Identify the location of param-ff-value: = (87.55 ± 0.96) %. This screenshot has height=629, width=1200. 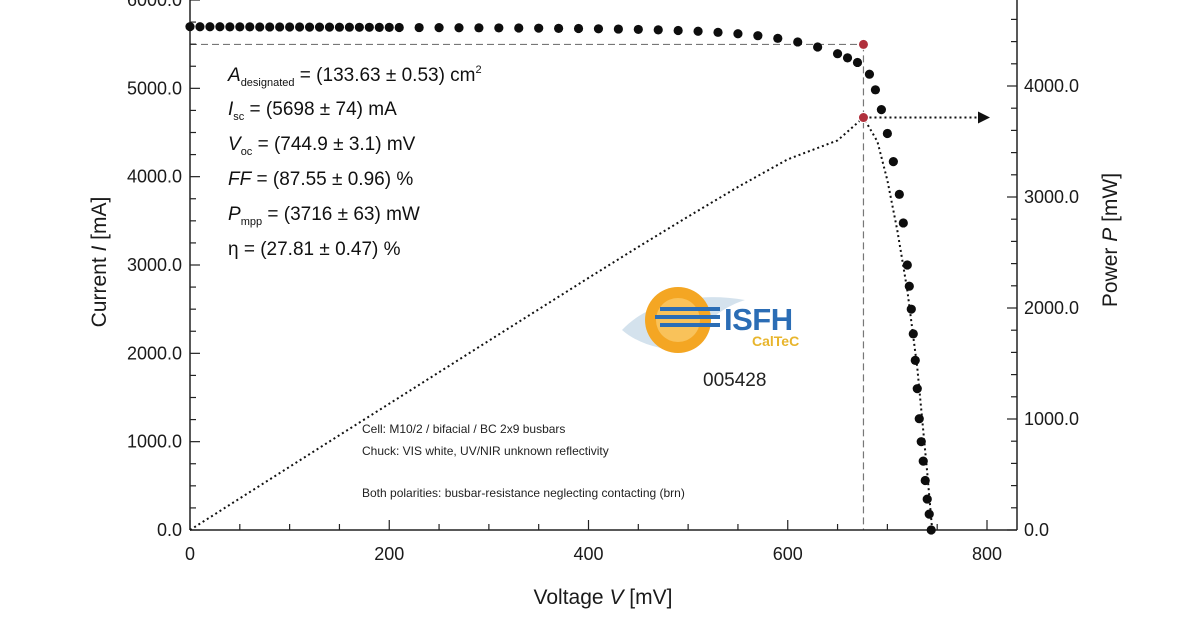
(332, 179).